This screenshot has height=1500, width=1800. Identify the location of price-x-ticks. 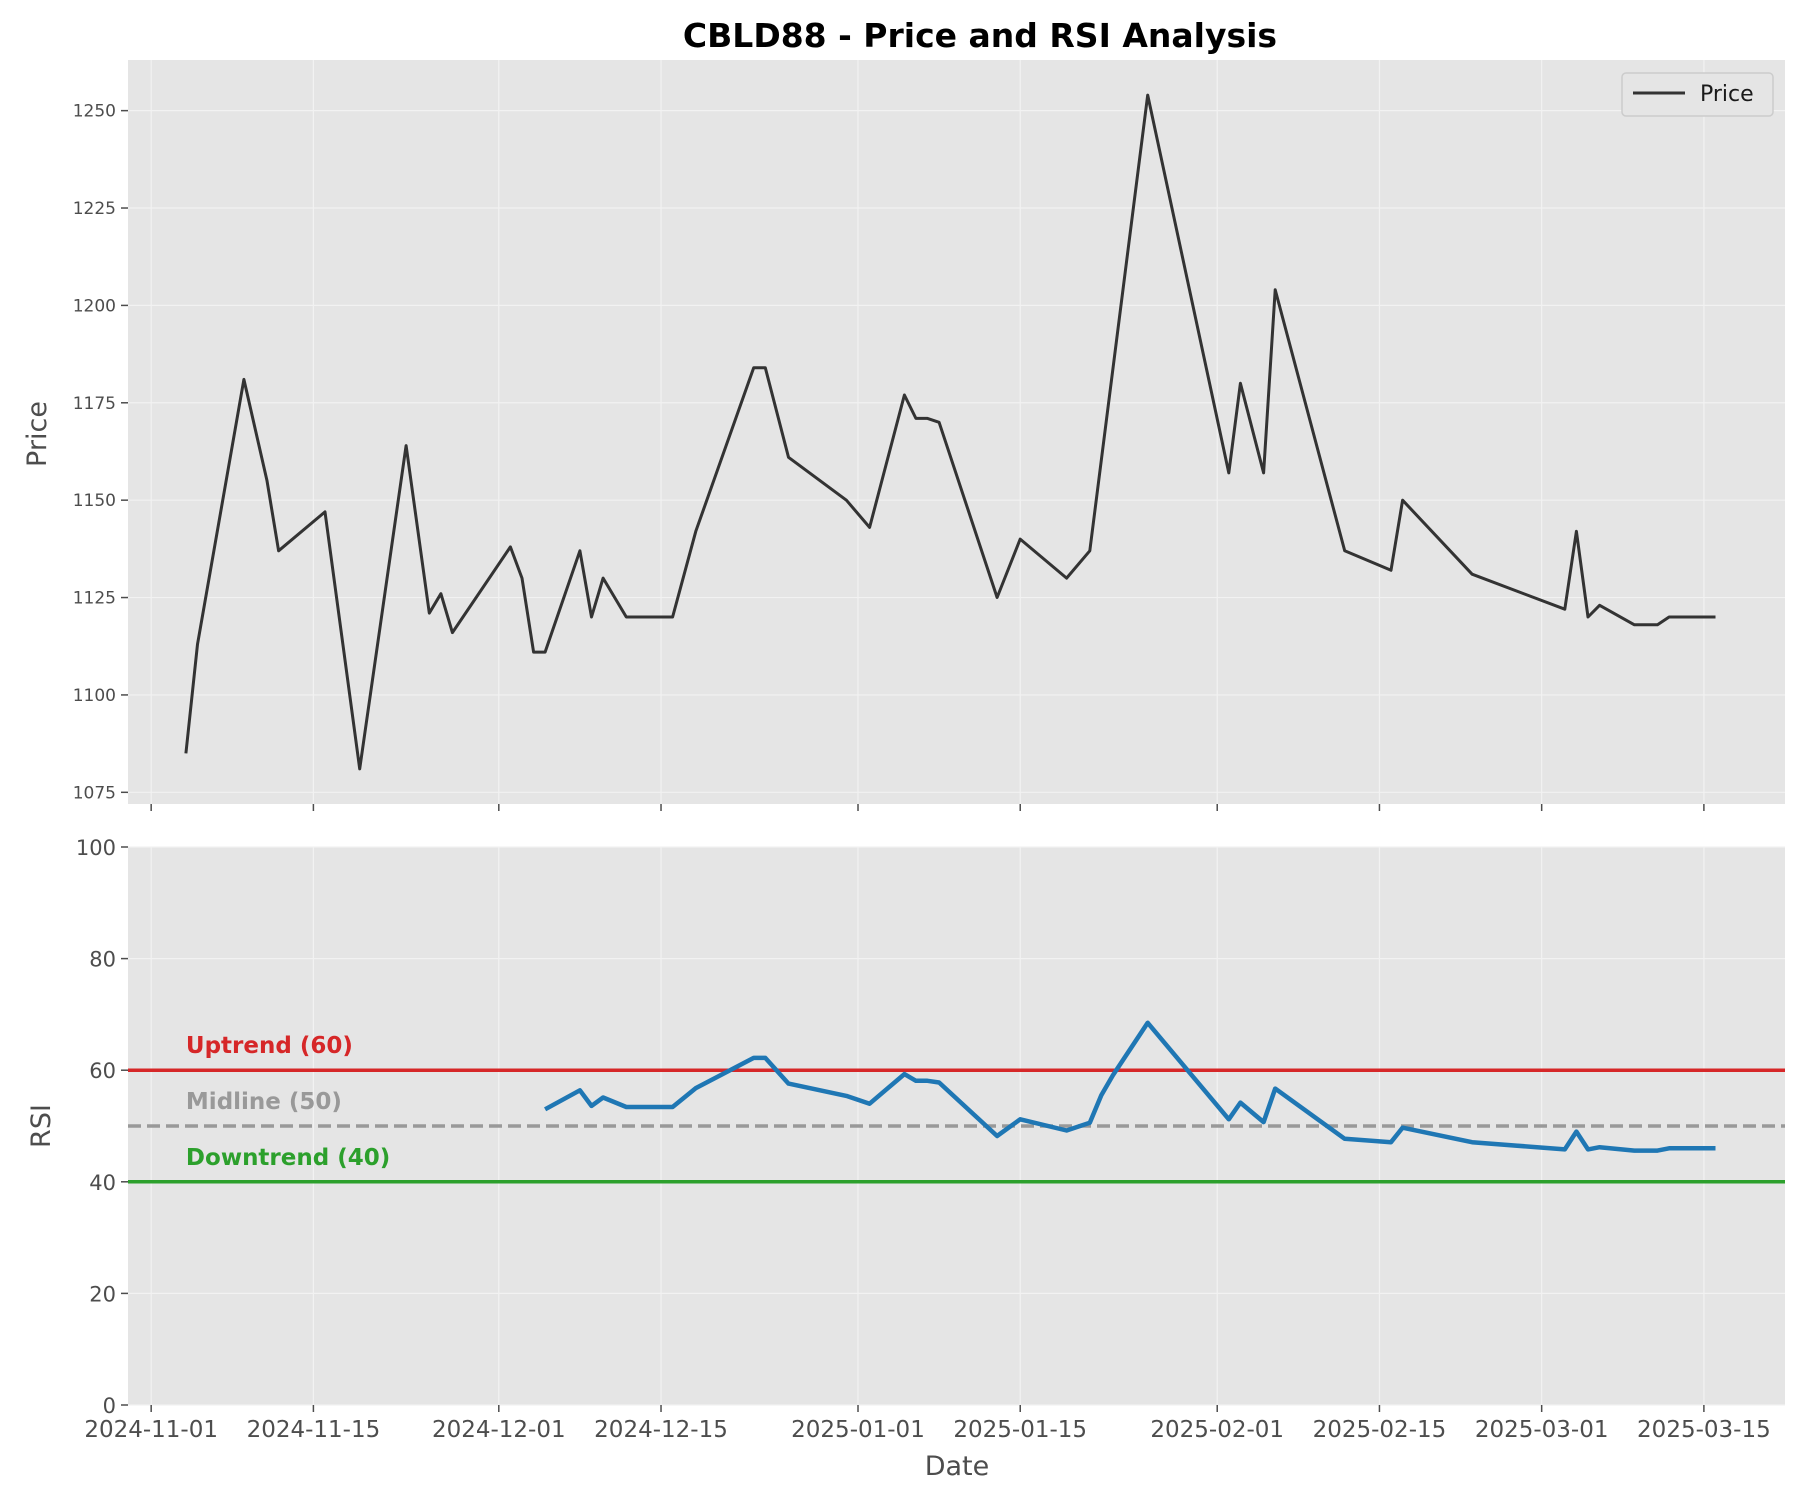
(927, 807).